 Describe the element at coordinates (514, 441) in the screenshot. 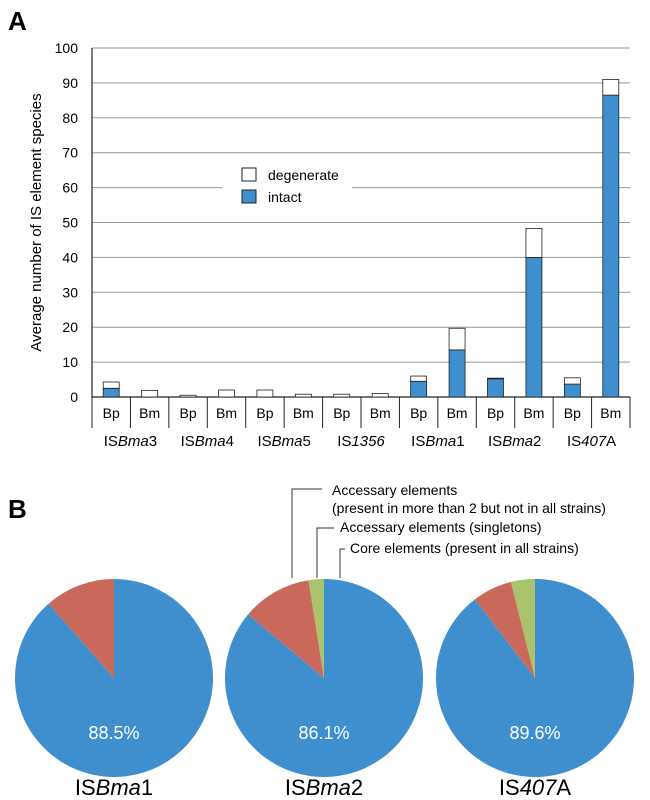

I see `x-group-label: ISBma2` at that location.